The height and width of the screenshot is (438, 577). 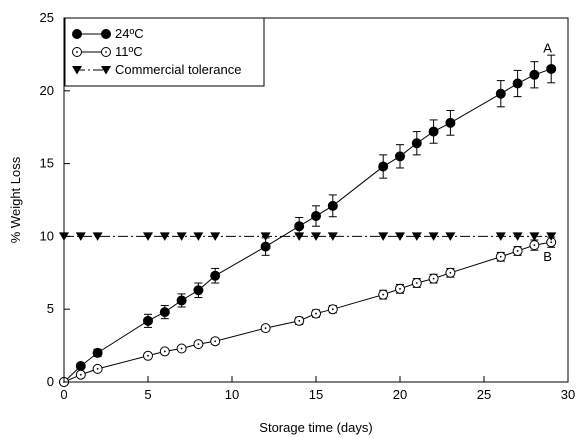 What do you see at coordinates (147, 394) in the screenshot?
I see `x-tick-label: 5` at bounding box center [147, 394].